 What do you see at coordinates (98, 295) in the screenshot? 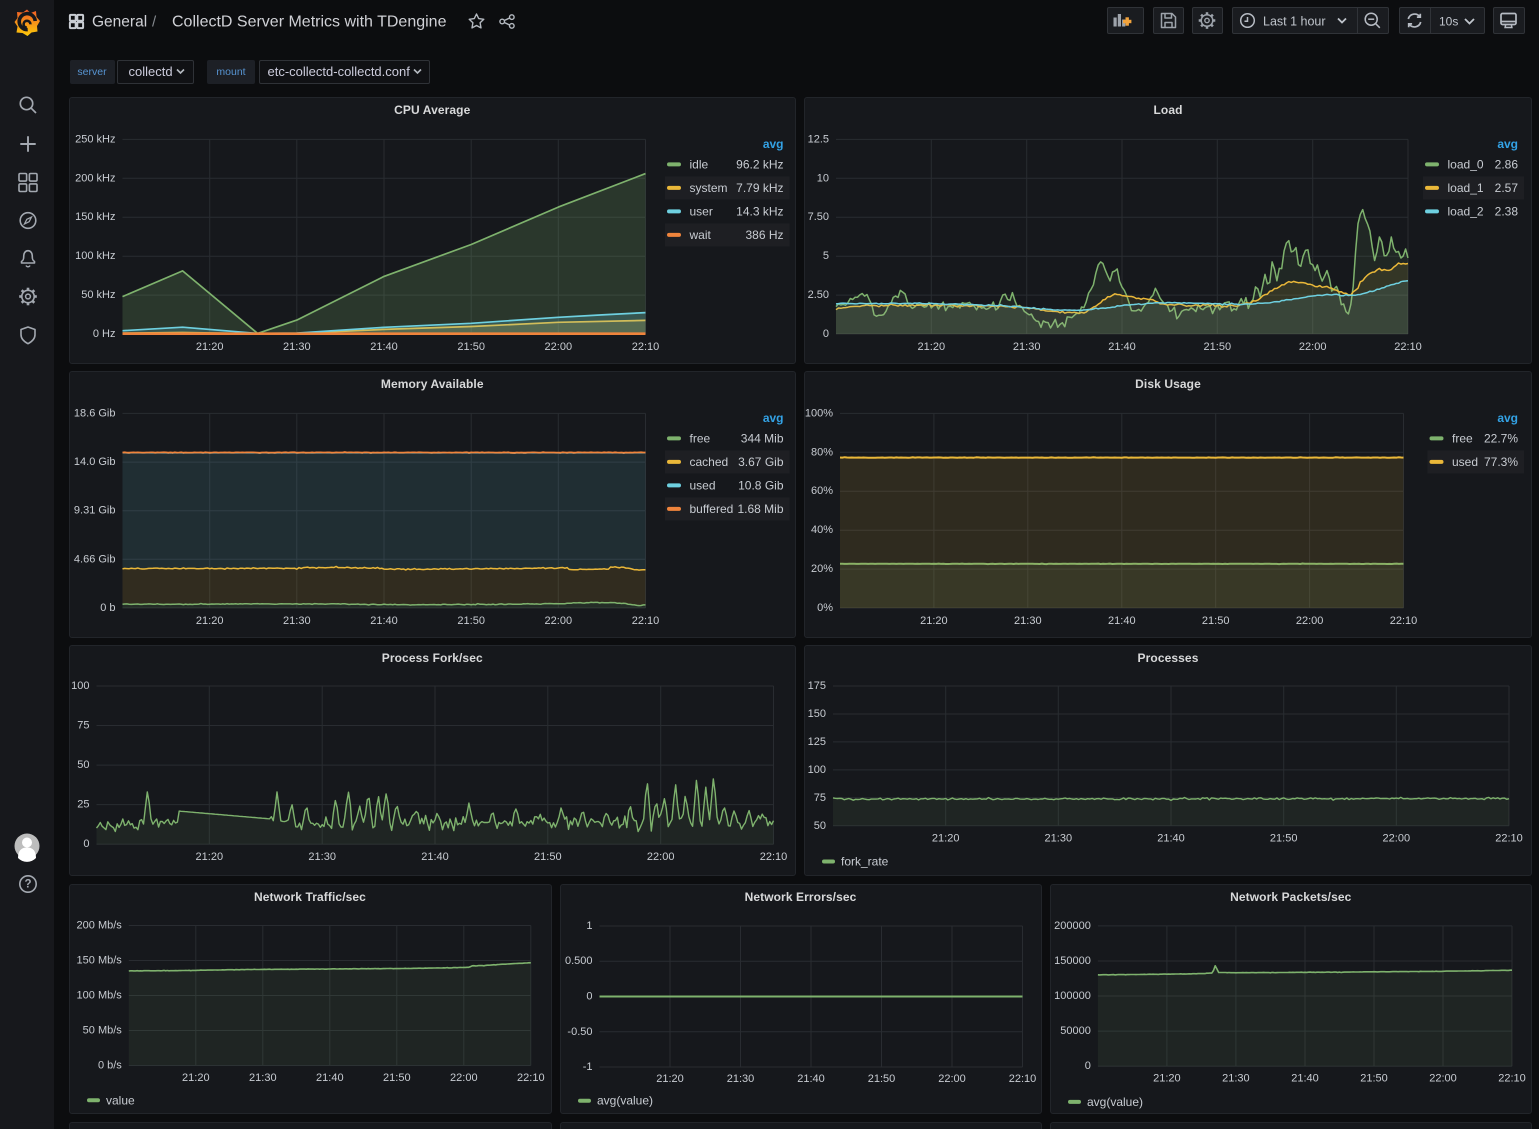
I see `svg-text: 50 kHz` at bounding box center [98, 295].